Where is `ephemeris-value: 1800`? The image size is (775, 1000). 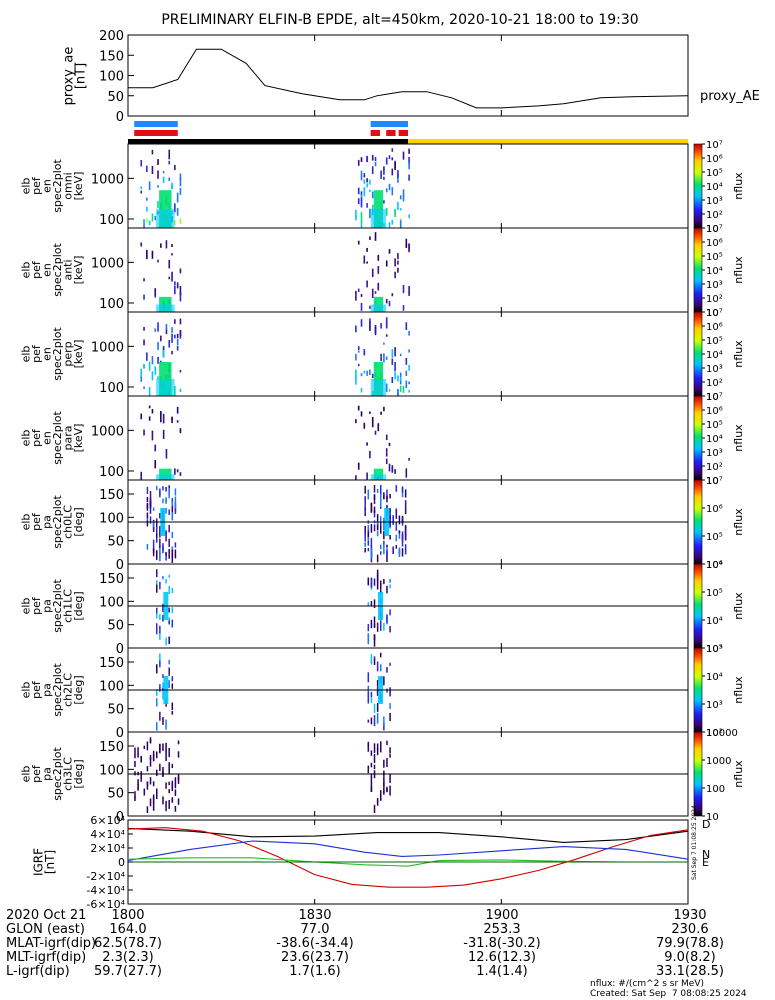 ephemeris-value: 1800 is located at coordinates (128, 915).